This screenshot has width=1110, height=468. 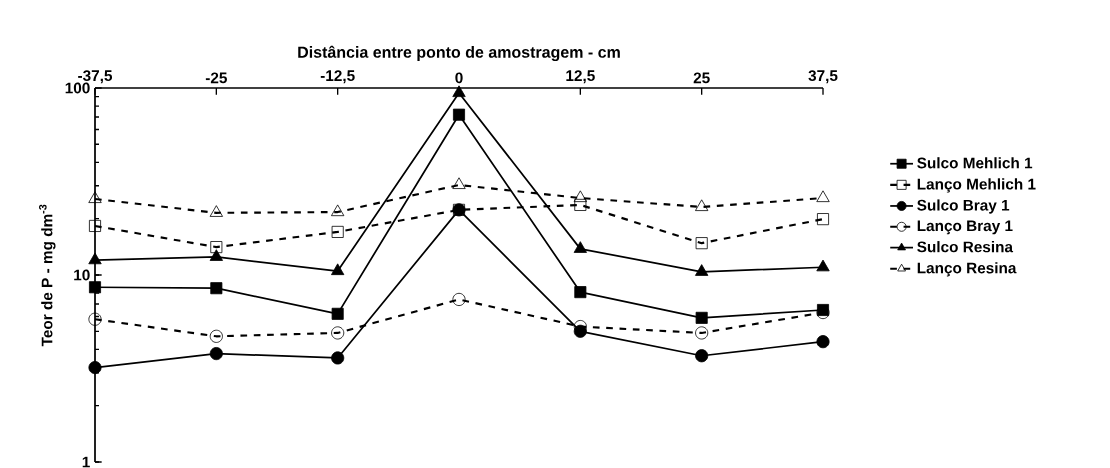 What do you see at coordinates (580, 77) in the screenshot?
I see `x-tick-label: 12,5` at bounding box center [580, 77].